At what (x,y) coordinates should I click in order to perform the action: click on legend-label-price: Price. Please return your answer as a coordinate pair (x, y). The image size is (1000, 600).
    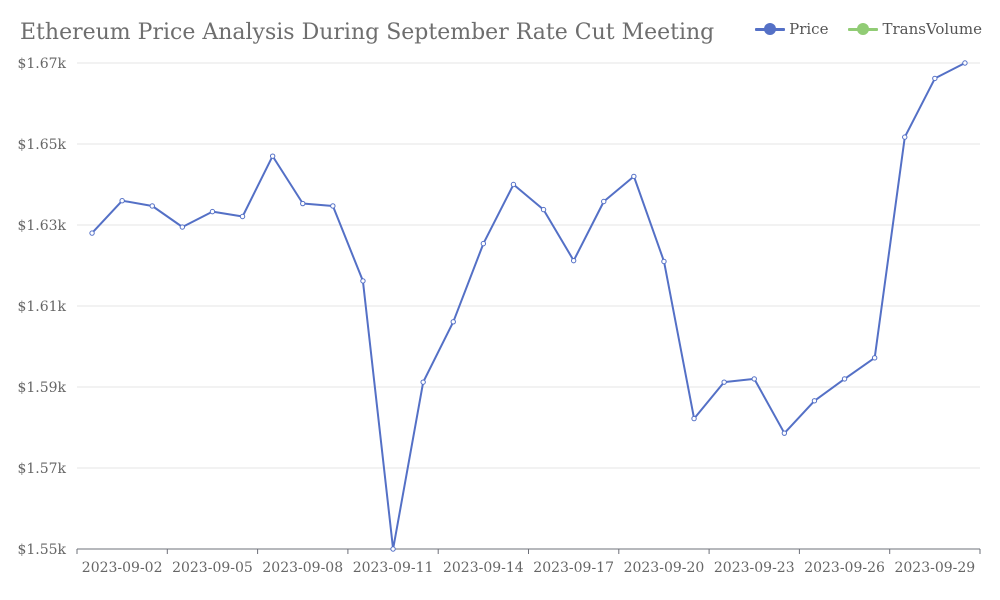
    Looking at the image, I should click on (809, 29).